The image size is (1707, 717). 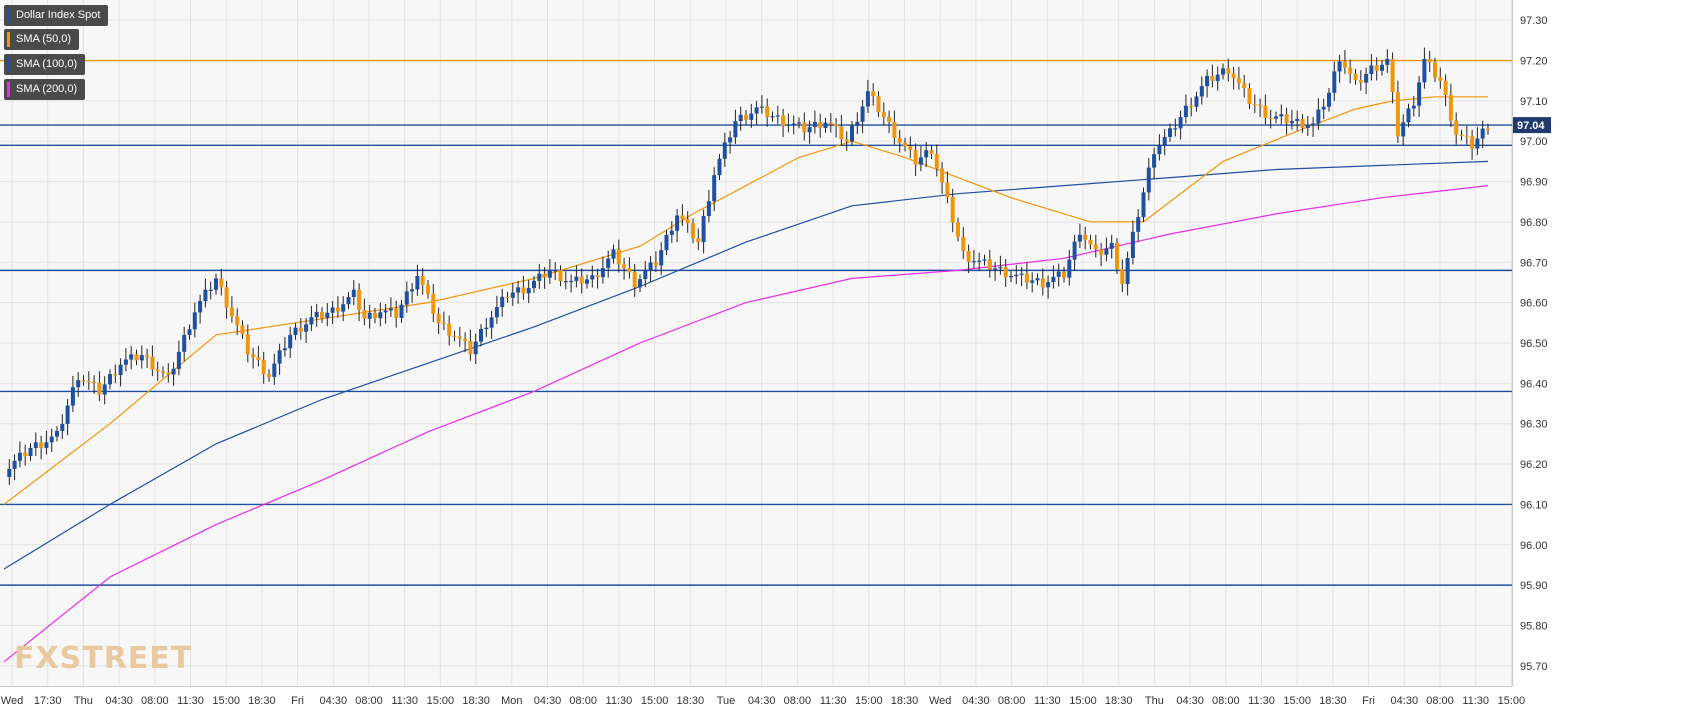 I want to click on y-tick-label: 97.00, so click(x=1534, y=142).